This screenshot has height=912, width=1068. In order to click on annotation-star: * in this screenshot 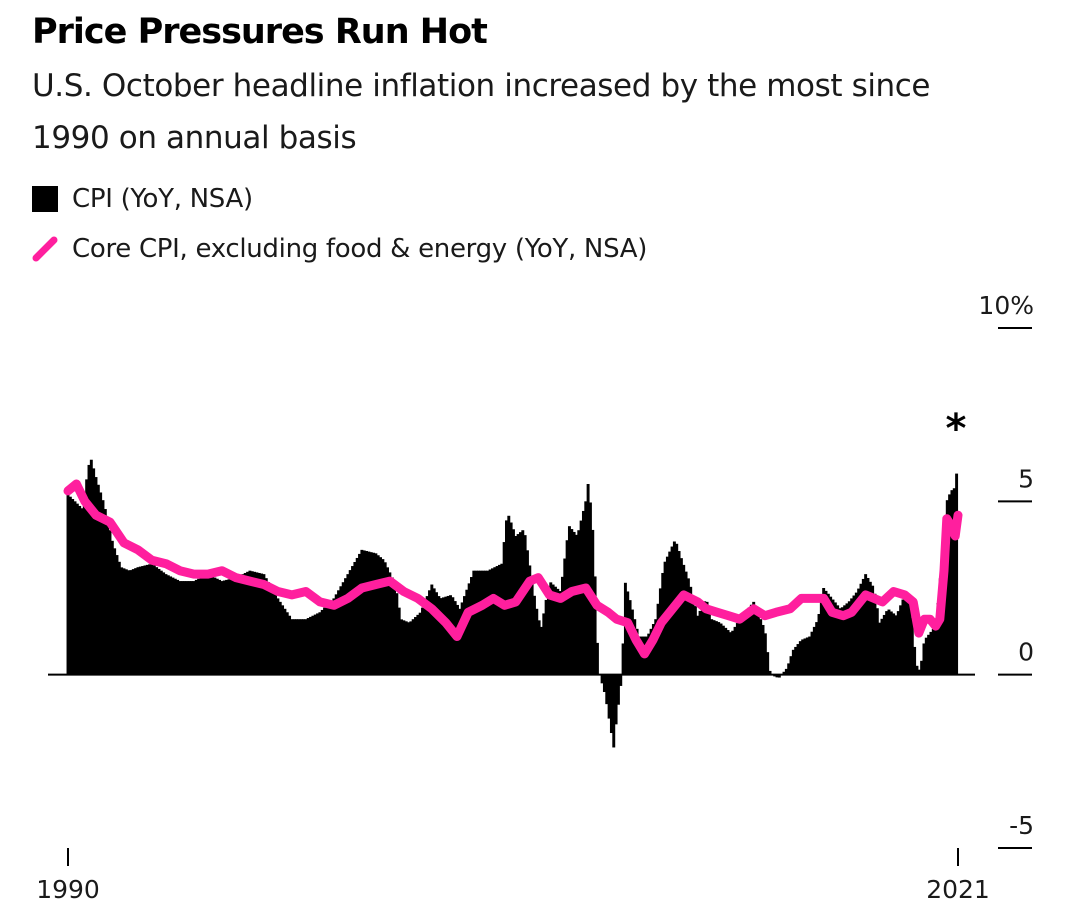, I will do `click(956, 429)`.